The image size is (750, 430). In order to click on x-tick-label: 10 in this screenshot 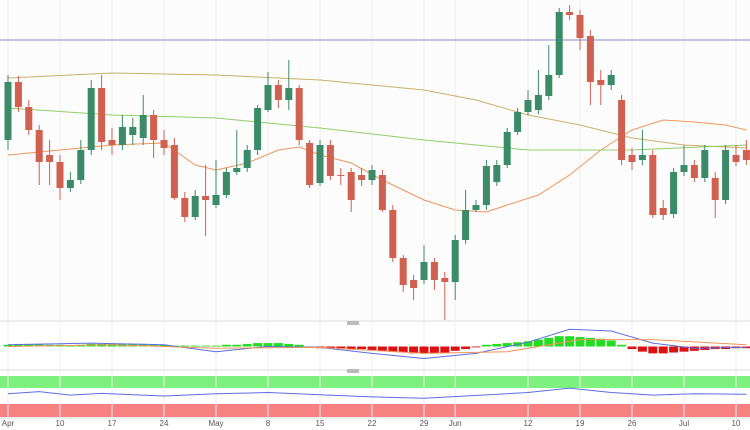, I will do `click(736, 423)`.